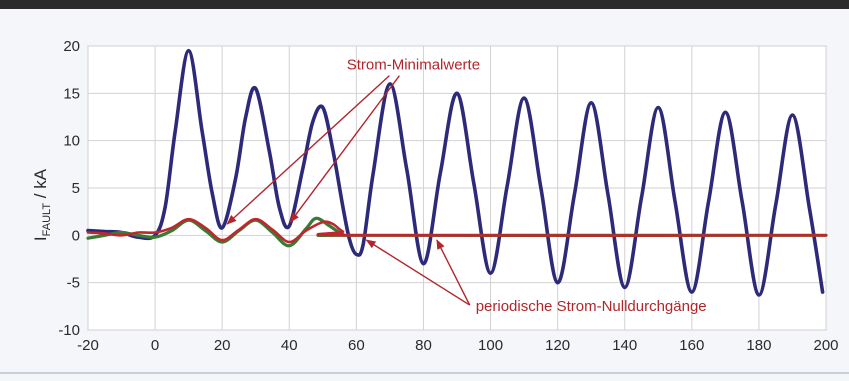 The image size is (849, 381). Describe the element at coordinates (222, 345) in the screenshot. I see `x-tick-label: 20` at that location.